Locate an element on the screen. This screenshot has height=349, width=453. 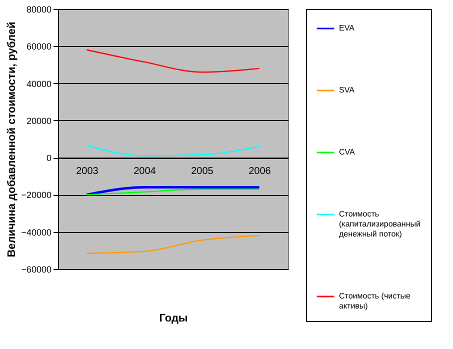
y-tick-label: 20000 is located at coordinates (39, 121).